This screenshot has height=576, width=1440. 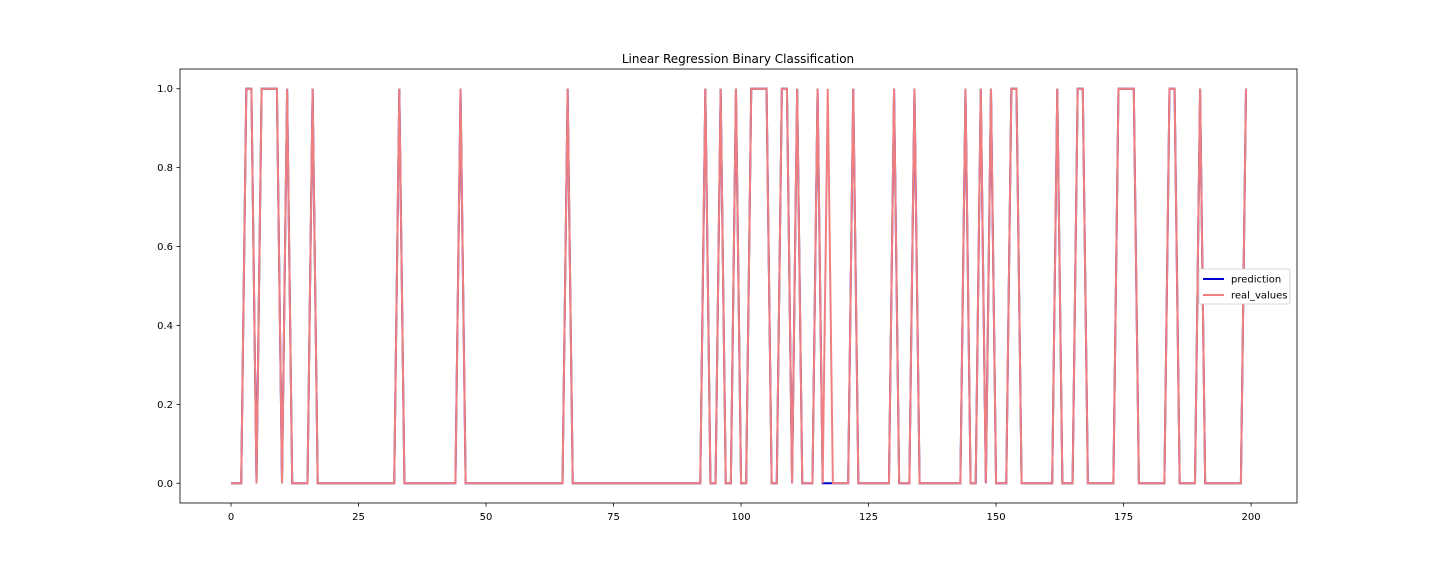 I want to click on x-tick-label: 125, so click(x=868, y=517).